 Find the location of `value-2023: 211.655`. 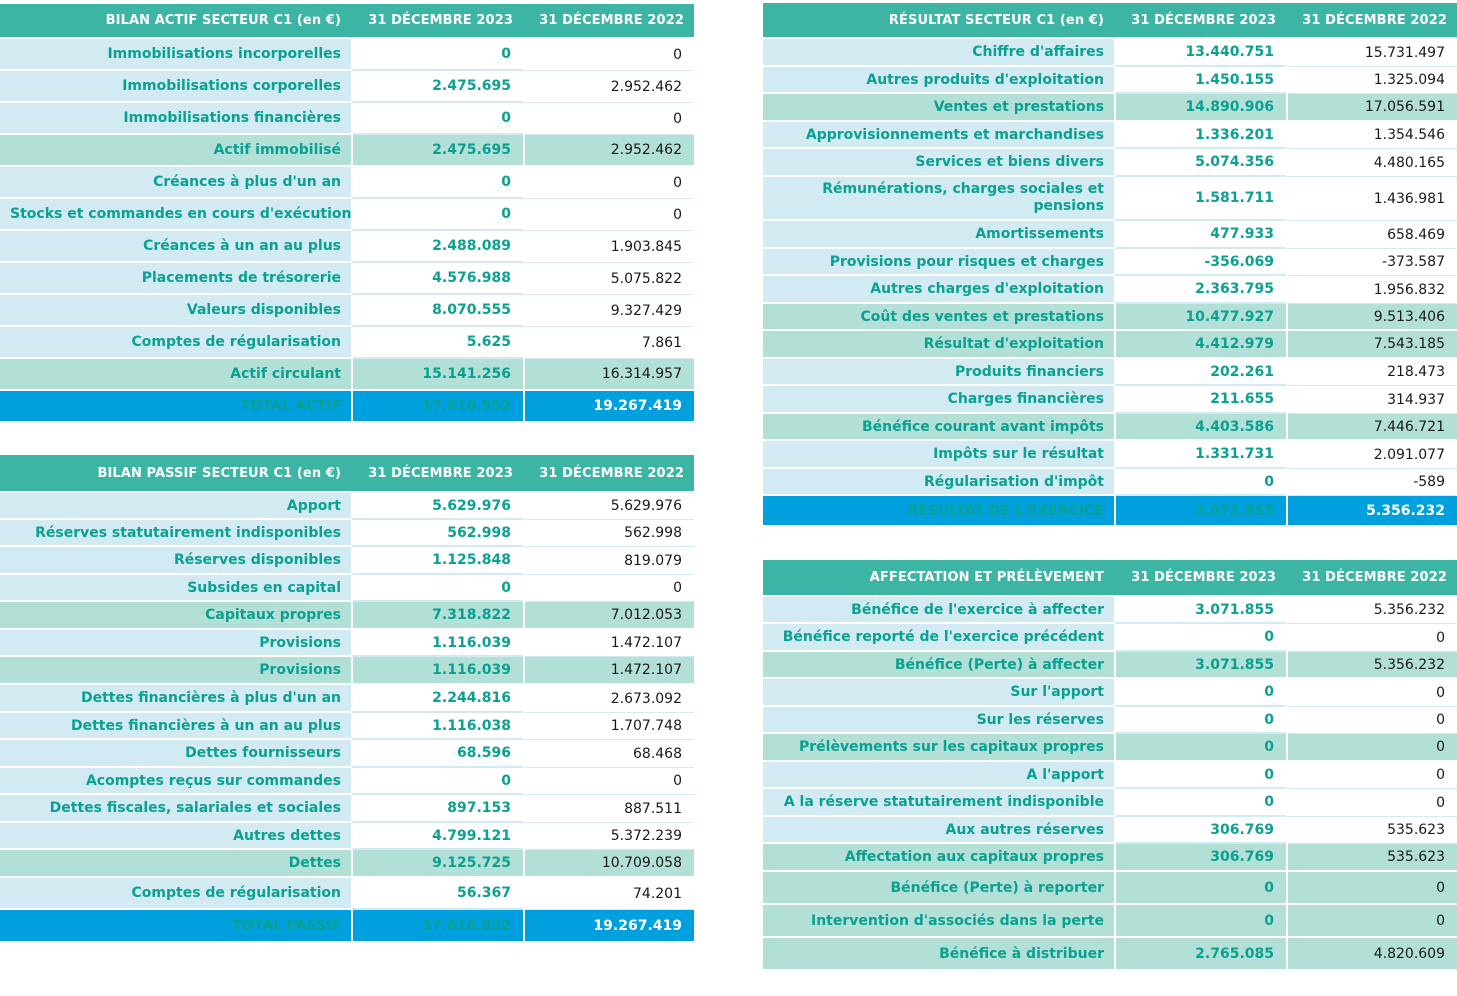

value-2023: 211.655 is located at coordinates (1200, 400).